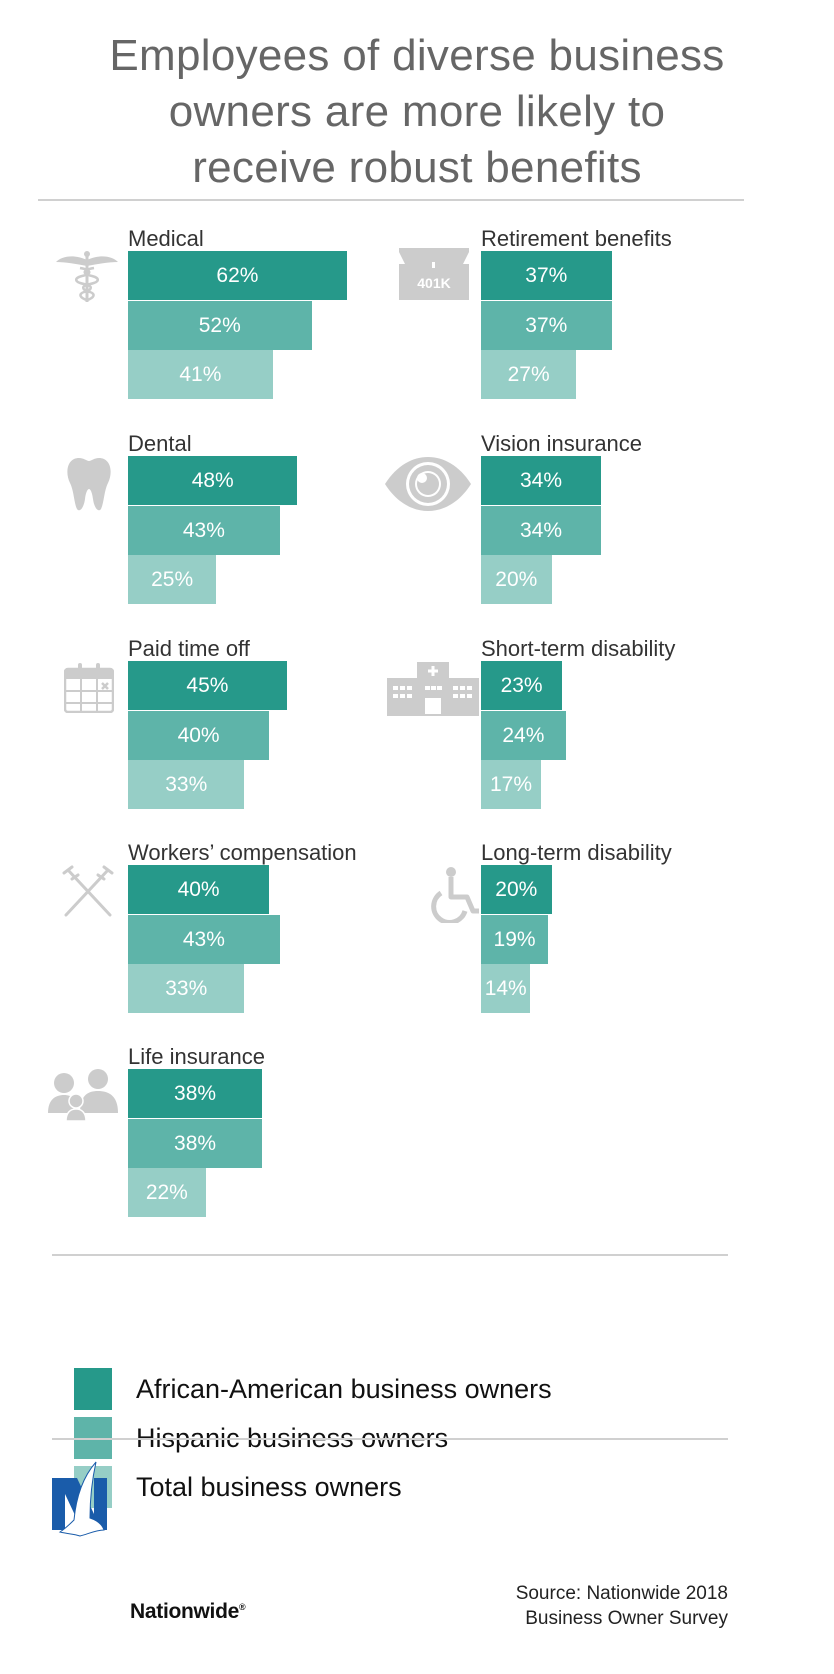  What do you see at coordinates (578, 648) in the screenshot?
I see `benefit-title: Short-term disability` at bounding box center [578, 648].